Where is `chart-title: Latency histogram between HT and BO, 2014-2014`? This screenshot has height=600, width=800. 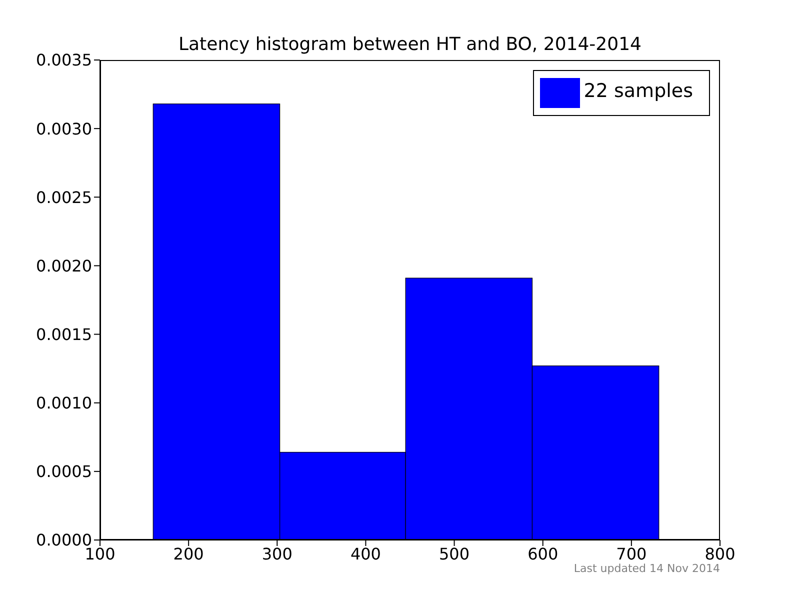
chart-title: Latency histogram between HT and BO, 2014-2014 is located at coordinates (410, 44).